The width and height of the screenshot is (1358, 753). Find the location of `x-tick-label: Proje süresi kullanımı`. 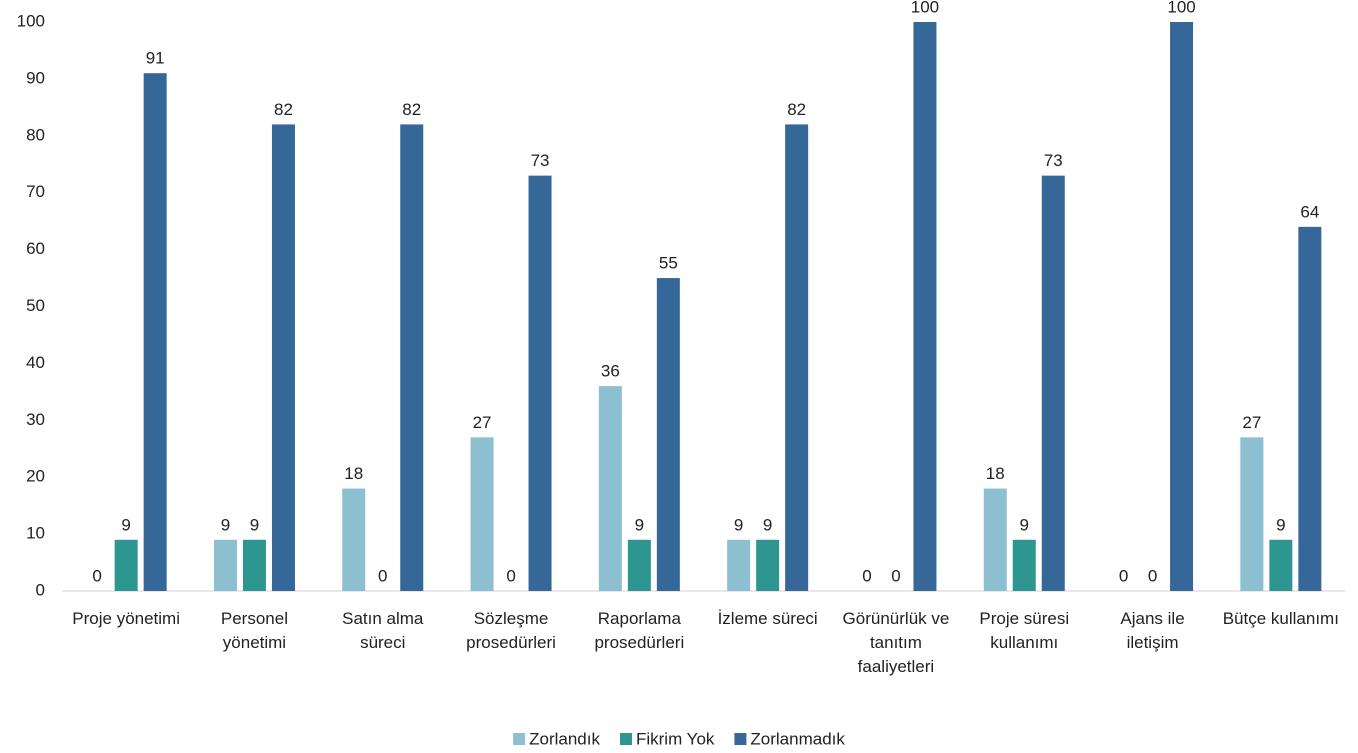

x-tick-label: Proje süresi kullanımı is located at coordinates (1024, 630).